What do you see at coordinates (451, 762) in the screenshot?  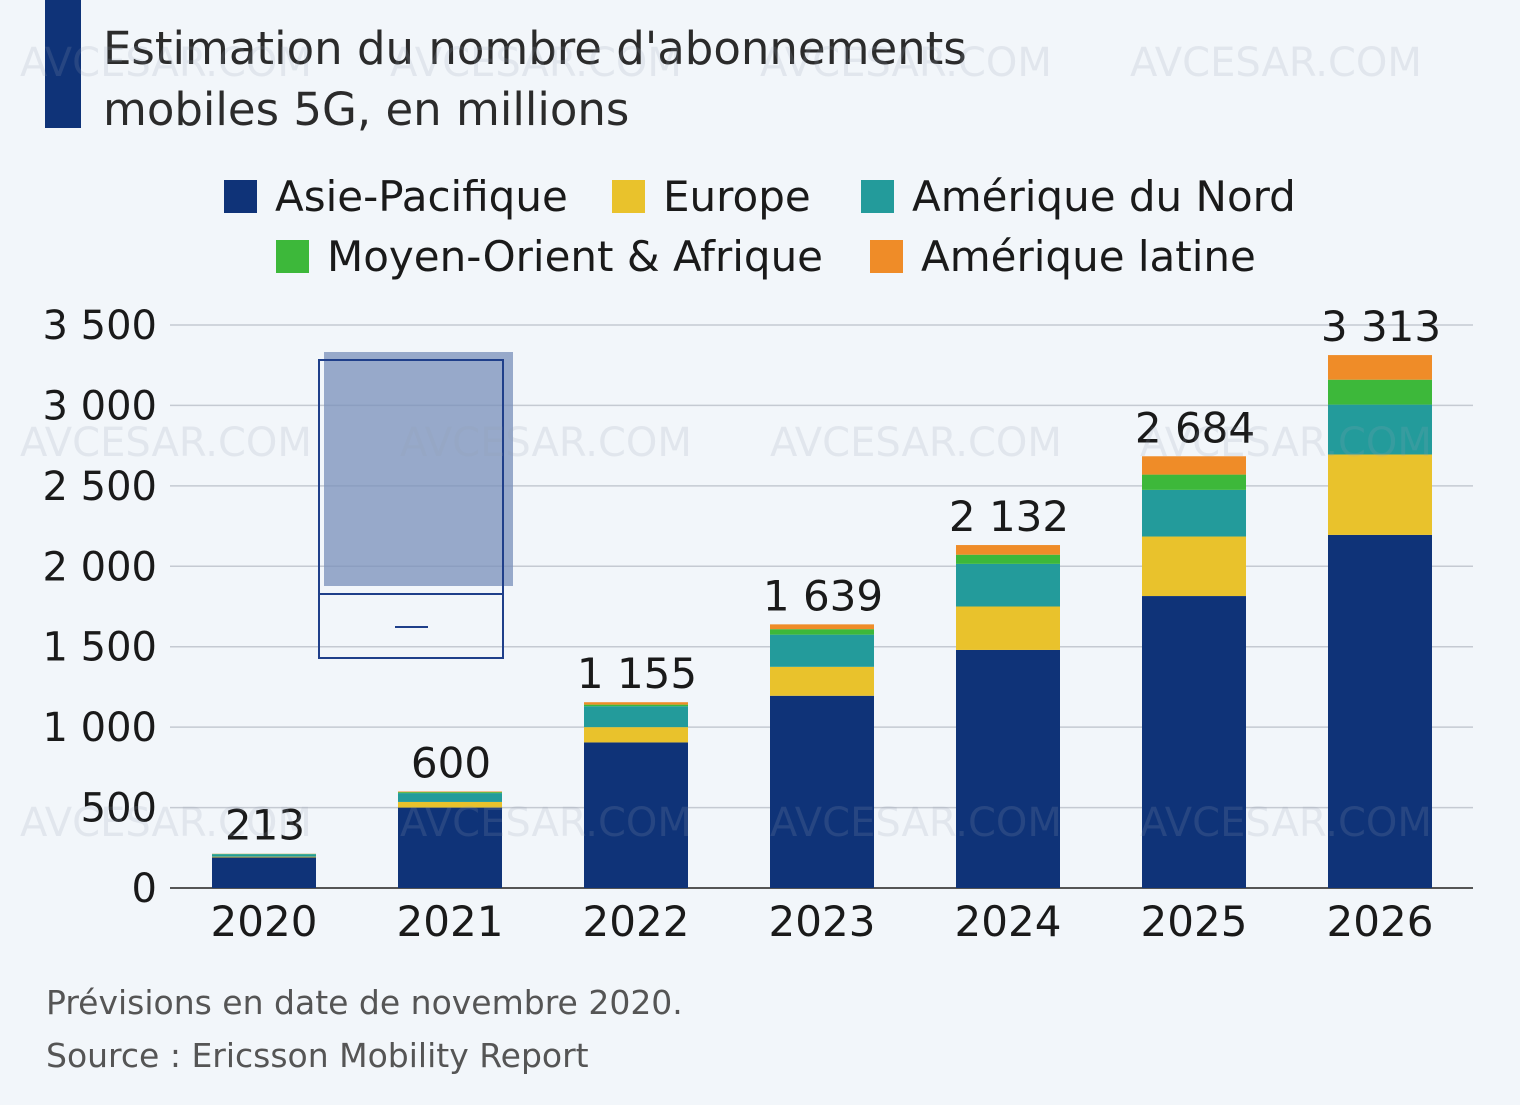 I see `bar-total-label: 600` at bounding box center [451, 762].